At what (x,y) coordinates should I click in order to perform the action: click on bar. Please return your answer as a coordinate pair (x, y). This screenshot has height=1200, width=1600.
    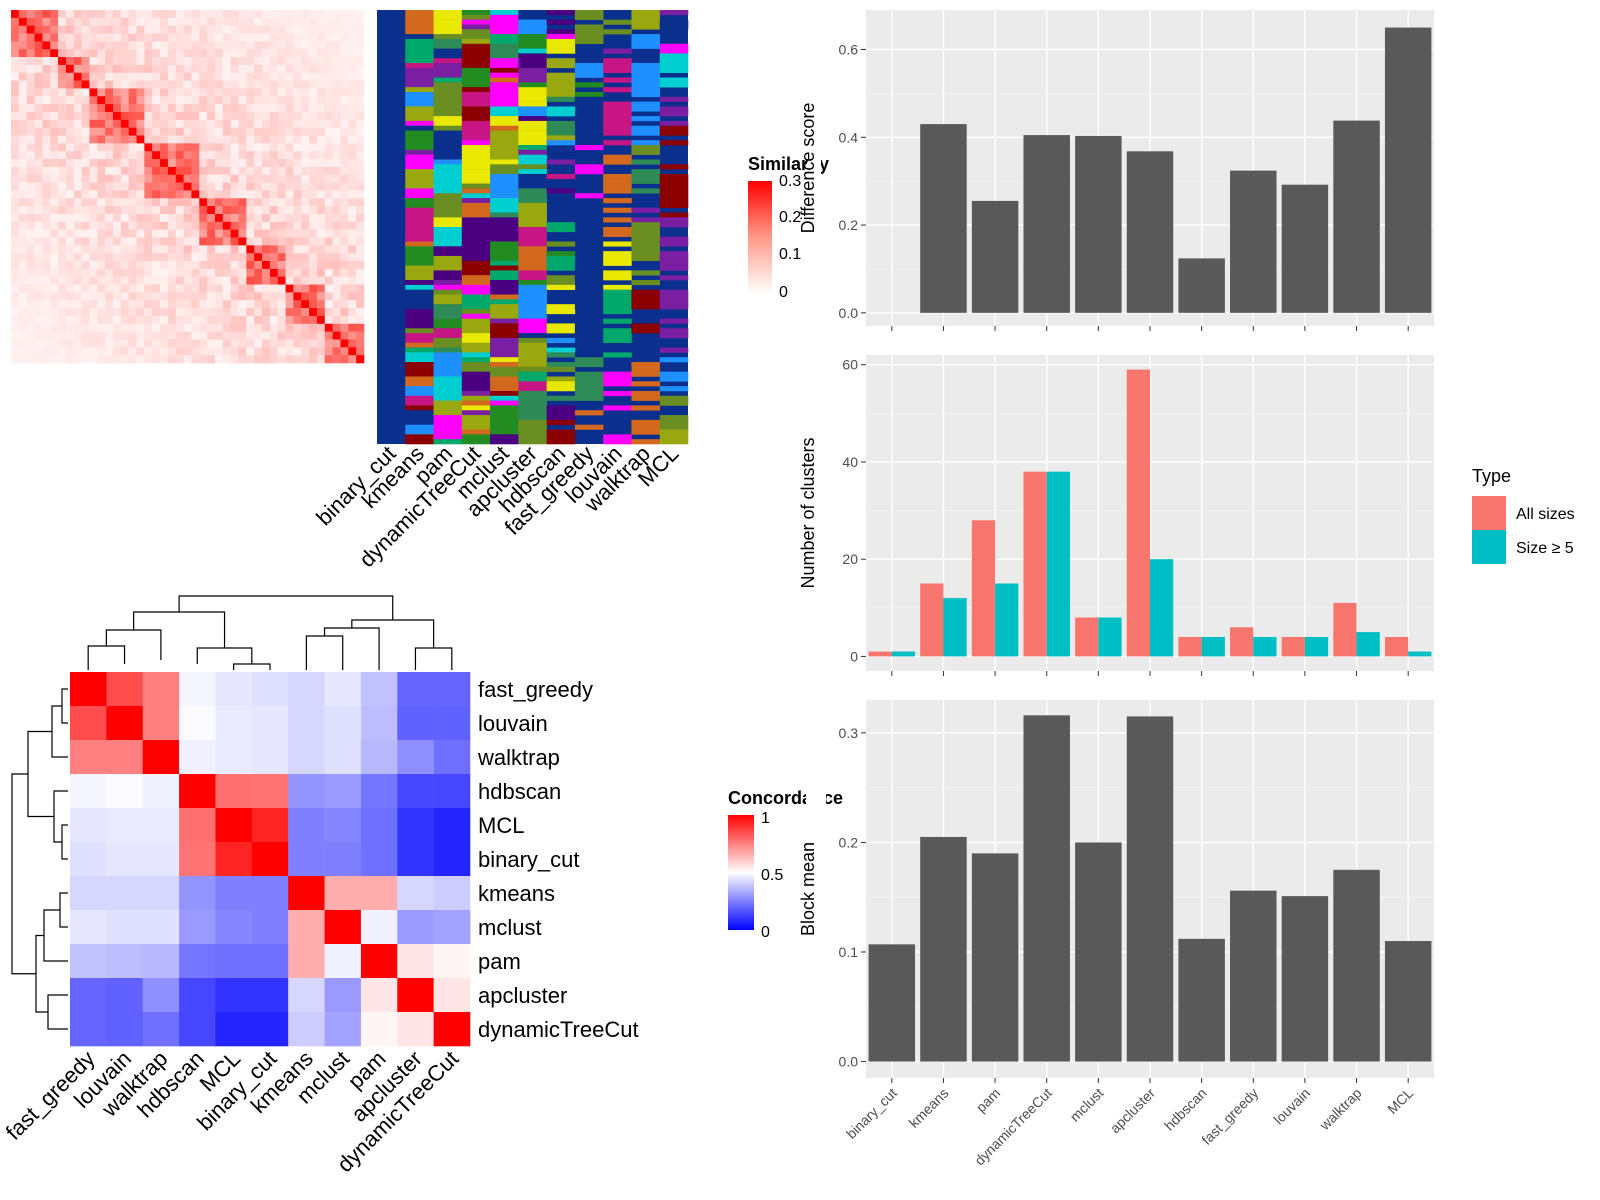
    Looking at the image, I should click on (983, 588).